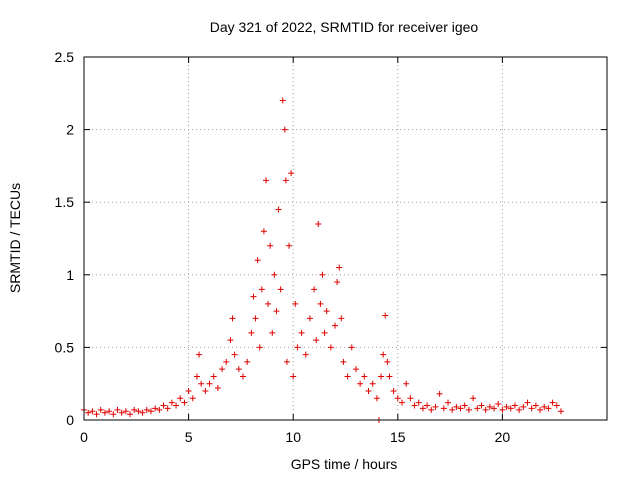 Image resolution: width=640 pixels, height=480 pixels. What do you see at coordinates (295, 437) in the screenshot?
I see `x-tick-labels: 0 5 10 15 20` at bounding box center [295, 437].